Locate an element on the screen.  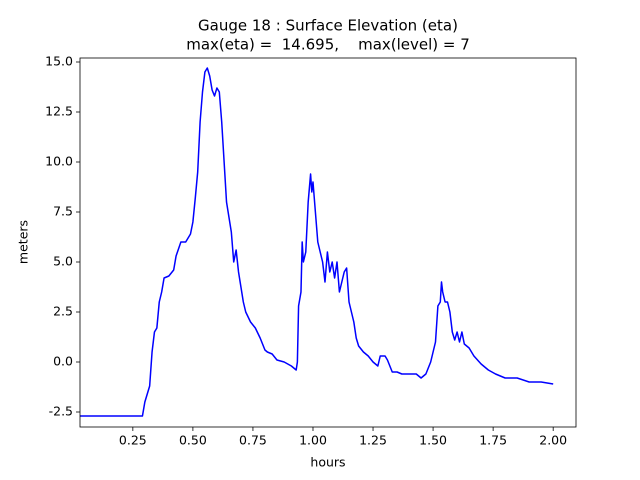
chart-subtitle: max(eta) = 14.695, max(level) = 7 is located at coordinates (328, 45).